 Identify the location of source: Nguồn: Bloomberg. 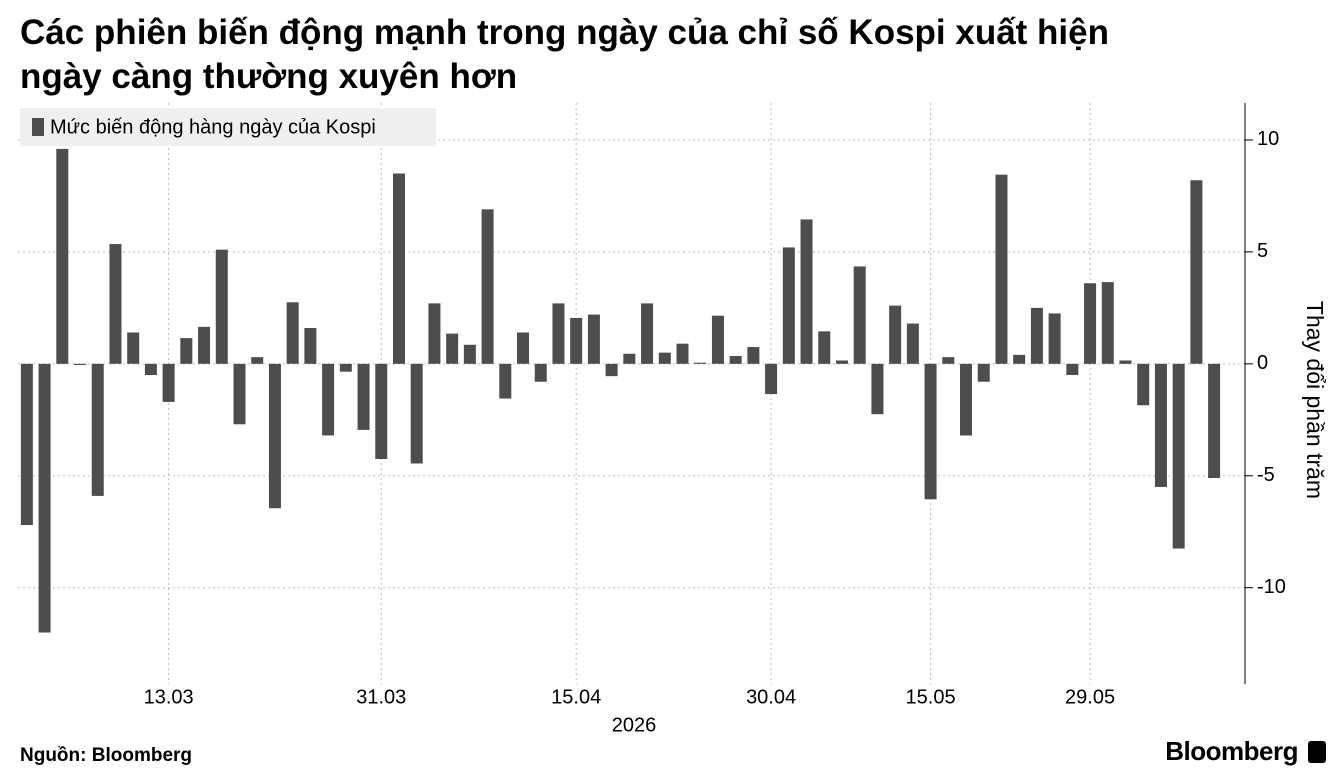
(106, 755).